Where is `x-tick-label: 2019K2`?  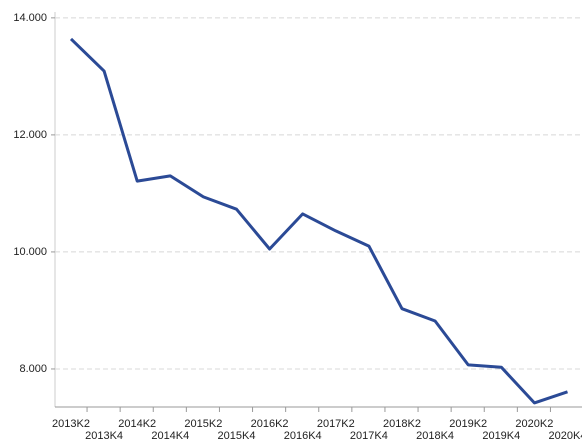
x-tick-label: 2019K2 is located at coordinates (468, 424).